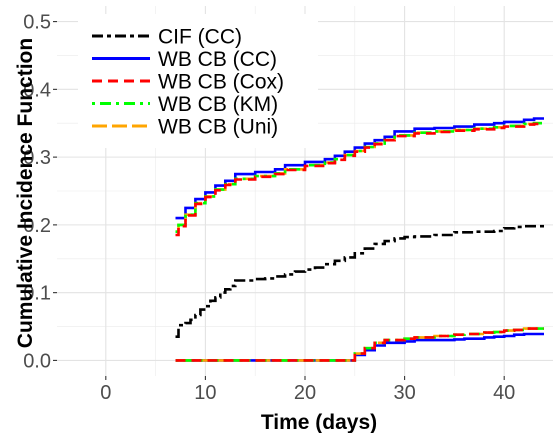 Image resolution: width=559 pixels, height=433 pixels. What do you see at coordinates (37, 226) in the screenshot?
I see `y-tick-label: 0.2` at bounding box center [37, 226].